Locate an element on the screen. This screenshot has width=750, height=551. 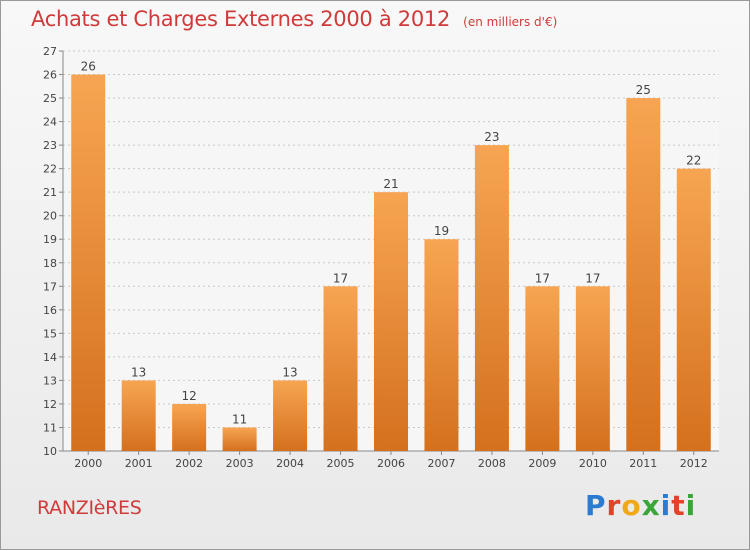
x-tick-label: 2007 is located at coordinates (441, 463).